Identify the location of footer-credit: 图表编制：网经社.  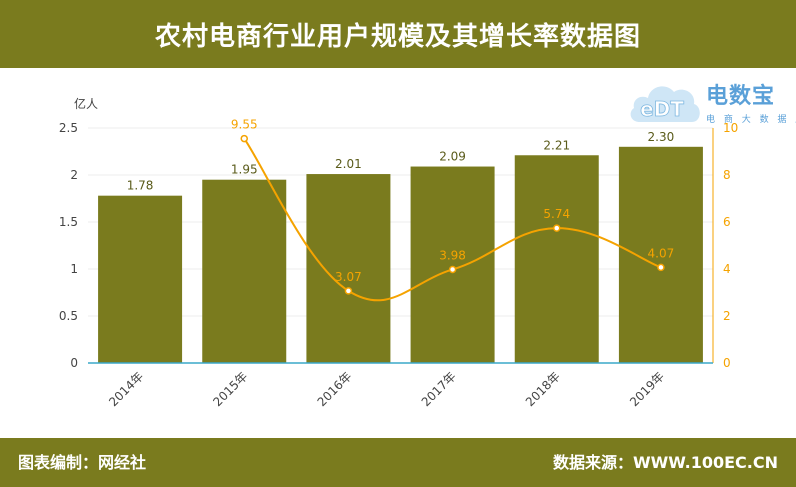
(82, 462).